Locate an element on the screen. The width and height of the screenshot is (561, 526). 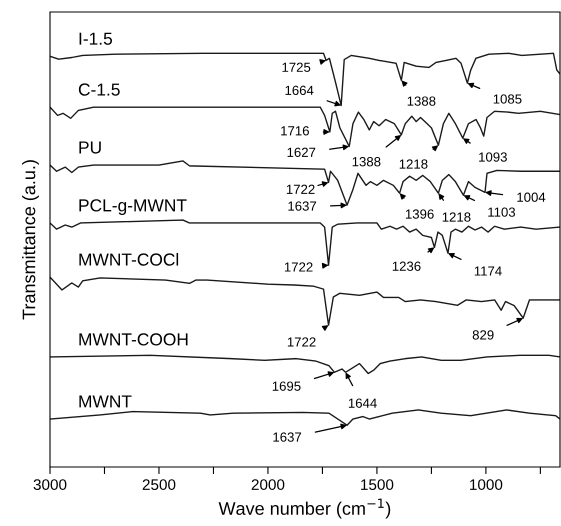
annotation: 1716 is located at coordinates (295, 131).